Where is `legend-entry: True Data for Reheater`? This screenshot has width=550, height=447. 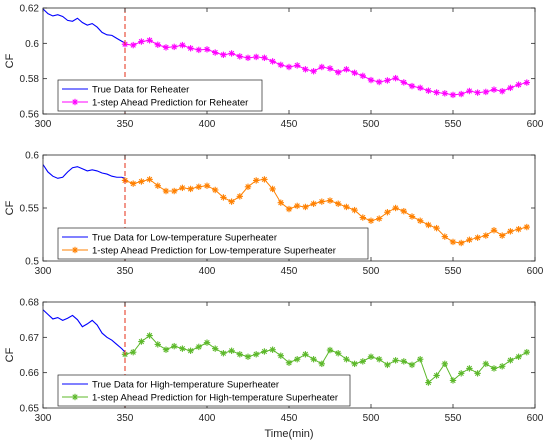 legend-entry: True Data for Reheater is located at coordinates (140, 90).